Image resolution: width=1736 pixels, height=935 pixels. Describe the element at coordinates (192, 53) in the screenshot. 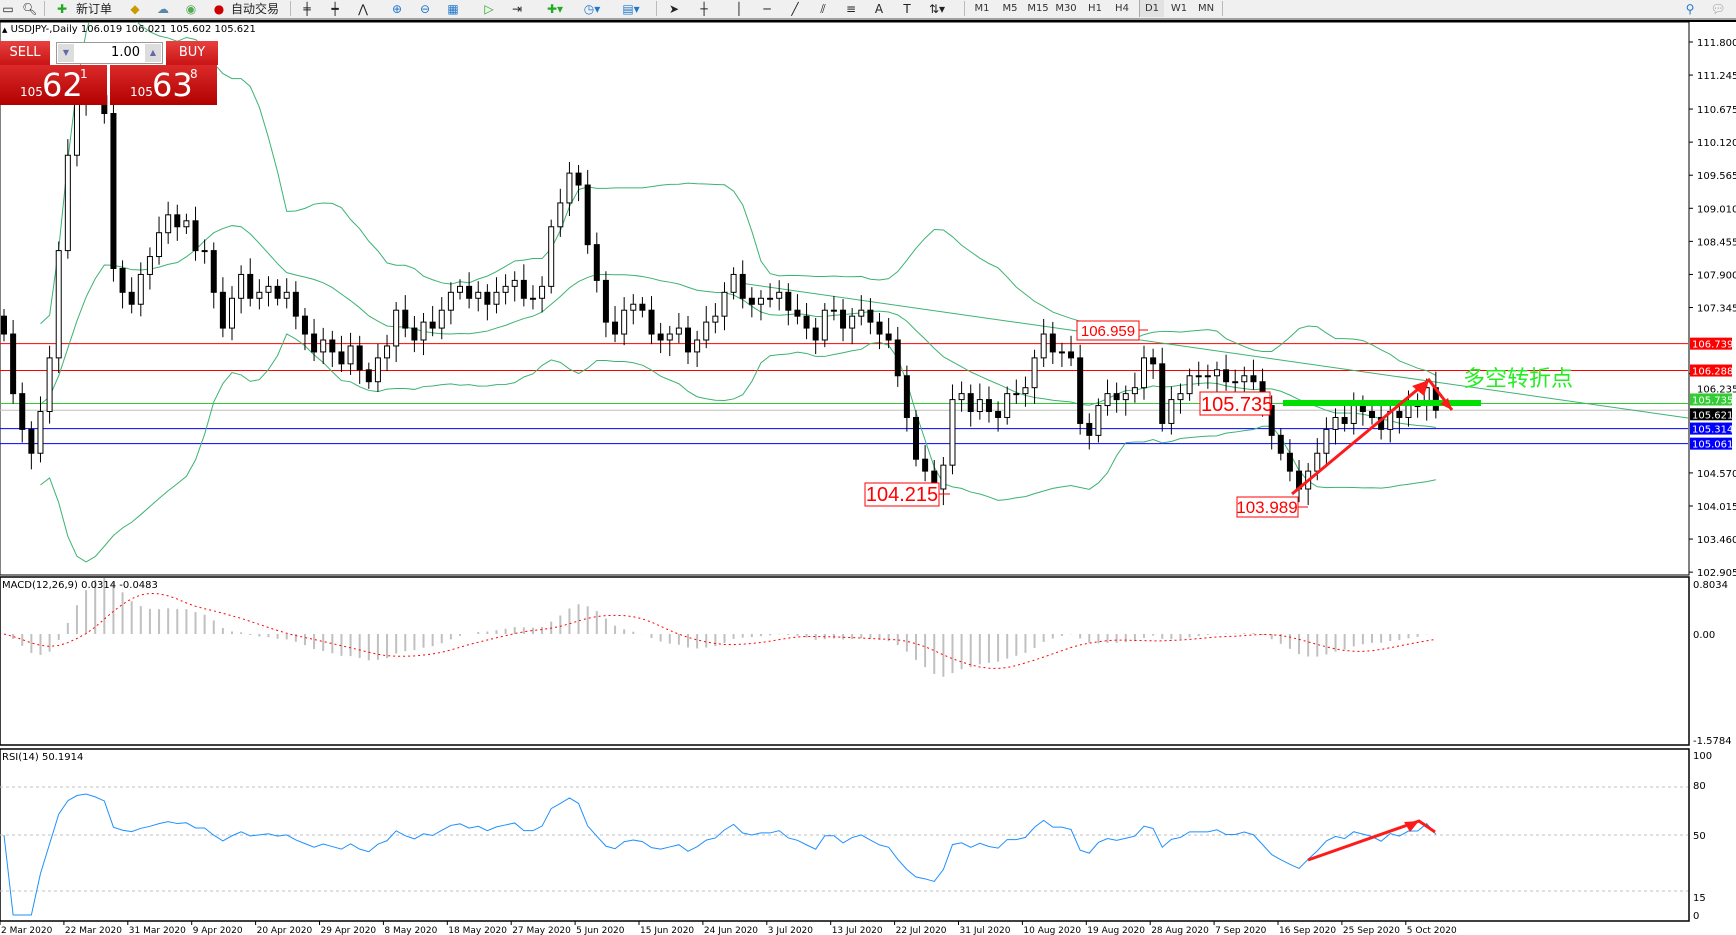

I see `buy-button: BUY` at that location.